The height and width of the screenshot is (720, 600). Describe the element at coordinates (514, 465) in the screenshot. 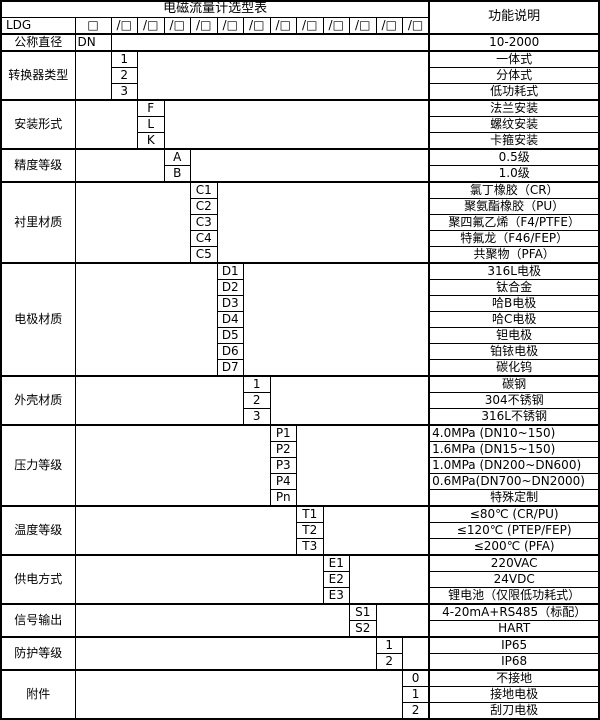

I see `option-description: 1.0MPa (DN200~DN600)` at that location.